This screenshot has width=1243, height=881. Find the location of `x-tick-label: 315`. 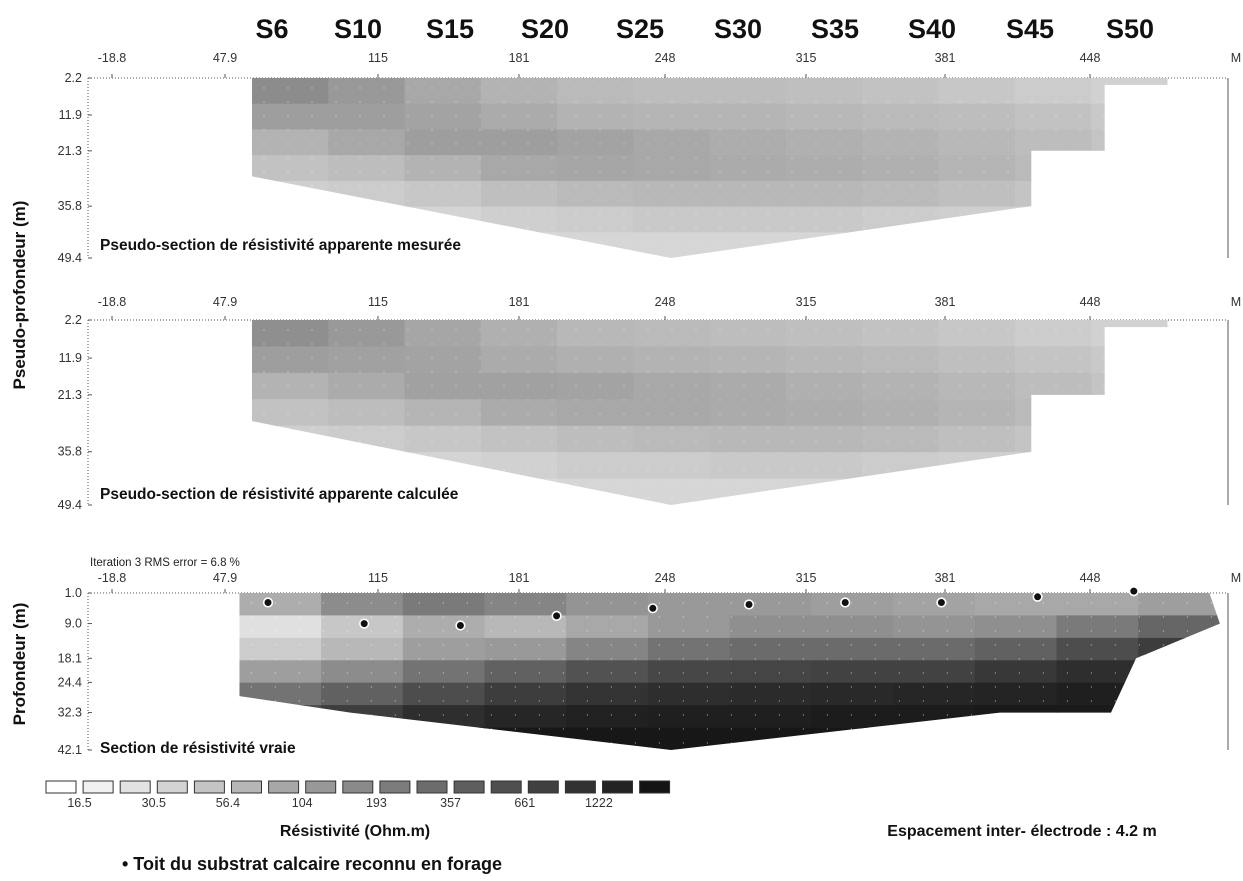

x-tick-label: 315 is located at coordinates (806, 58).